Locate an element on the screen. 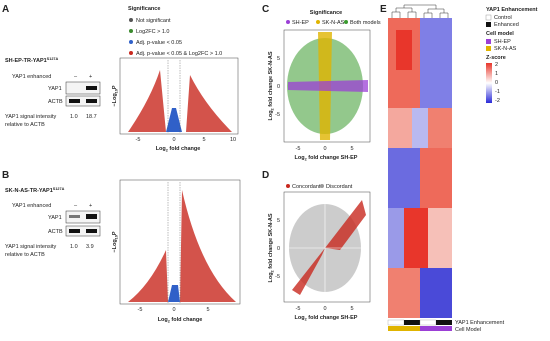  legend-title: Cell model is located at coordinates (500, 34).